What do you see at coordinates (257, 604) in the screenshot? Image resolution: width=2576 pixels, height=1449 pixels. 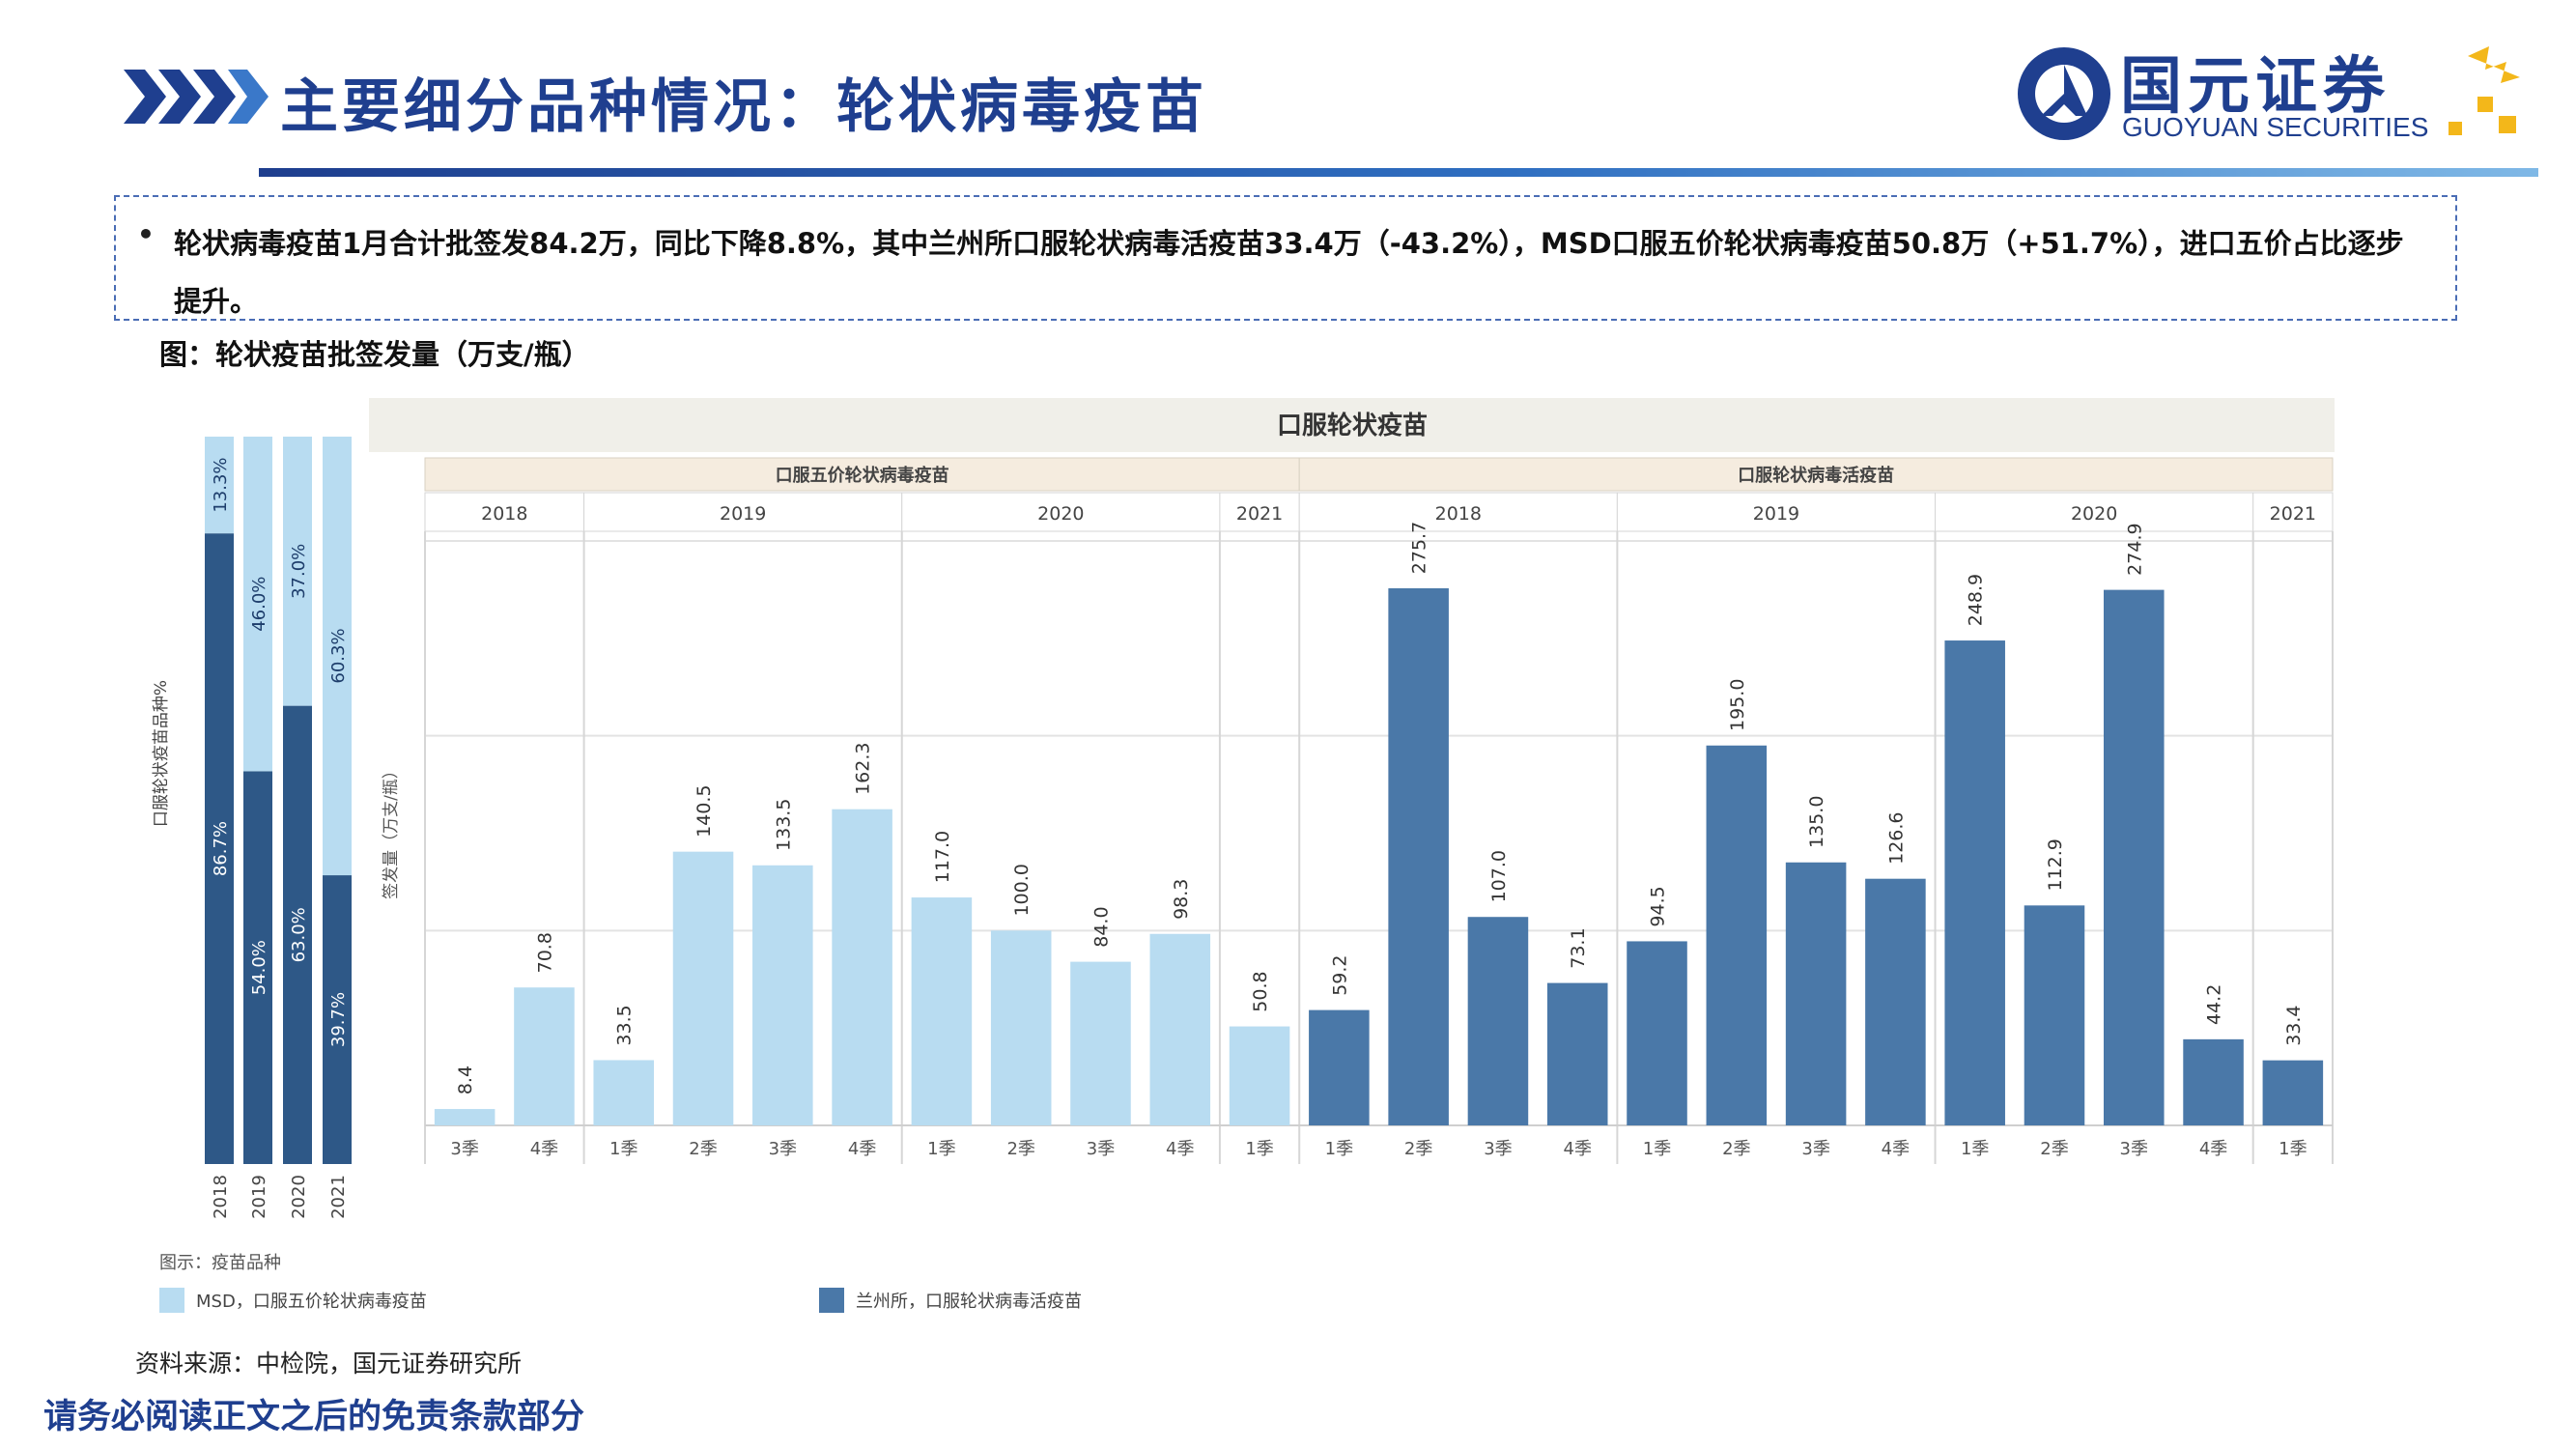 I see `stack-bar-msd-2019` at bounding box center [257, 604].